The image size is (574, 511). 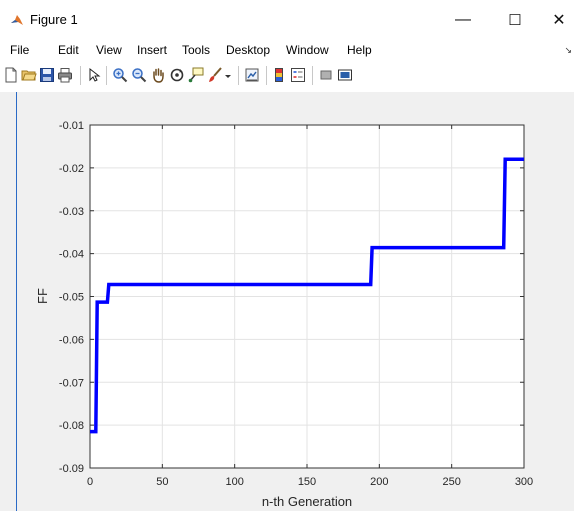 What do you see at coordinates (152, 50) in the screenshot?
I see `menu-insert: Insert` at bounding box center [152, 50].